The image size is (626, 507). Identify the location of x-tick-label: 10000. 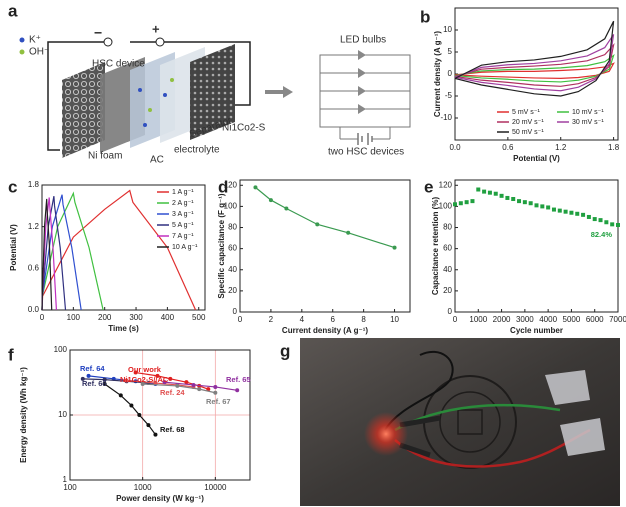
(215, 487).